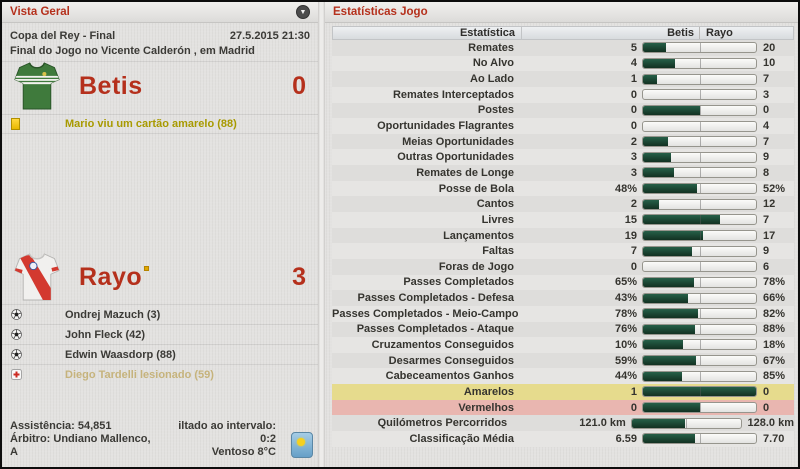 The image size is (800, 469). Describe the element at coordinates (770, 423) in the screenshot. I see `stat-away-value: 128.0 km` at that location.